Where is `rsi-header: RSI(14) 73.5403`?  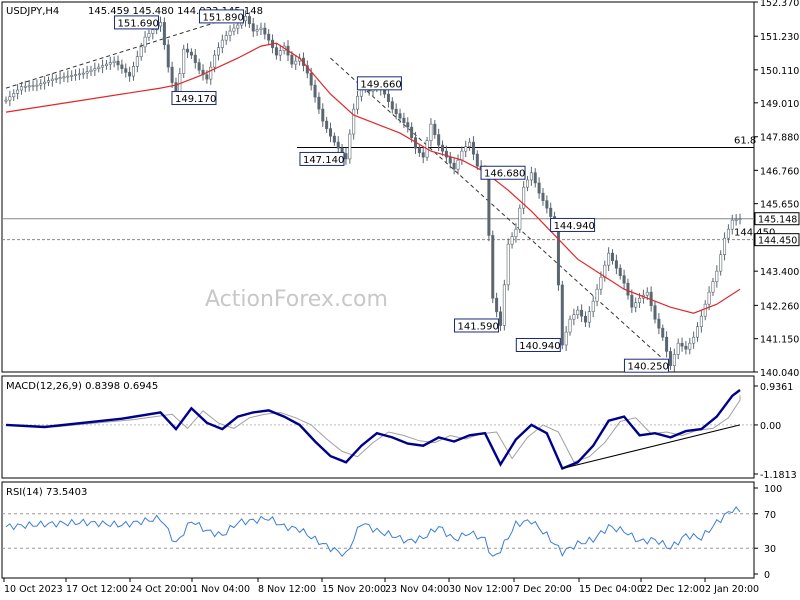 rsi-header: RSI(14) 73.5403 is located at coordinates (46, 492).